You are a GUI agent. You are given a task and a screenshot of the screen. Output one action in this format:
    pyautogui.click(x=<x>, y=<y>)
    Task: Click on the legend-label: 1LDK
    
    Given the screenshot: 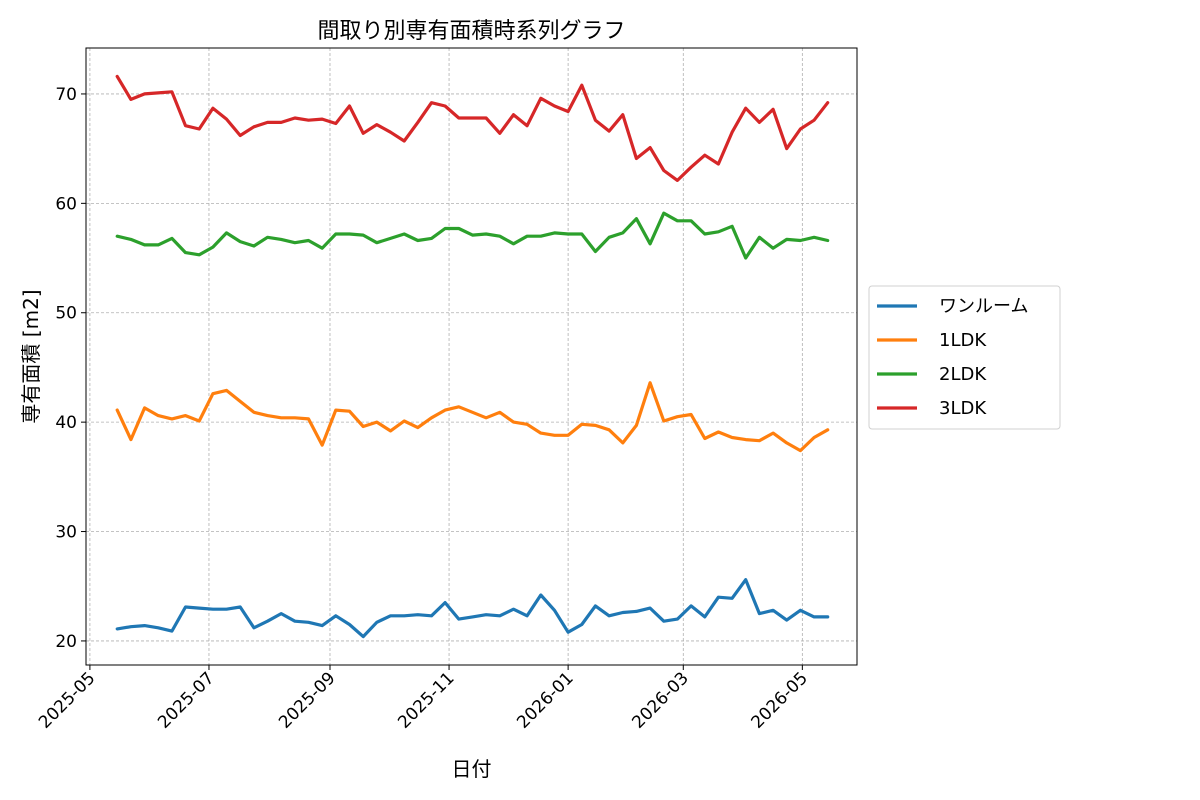 What is the action you would take?
    pyautogui.click(x=963, y=340)
    